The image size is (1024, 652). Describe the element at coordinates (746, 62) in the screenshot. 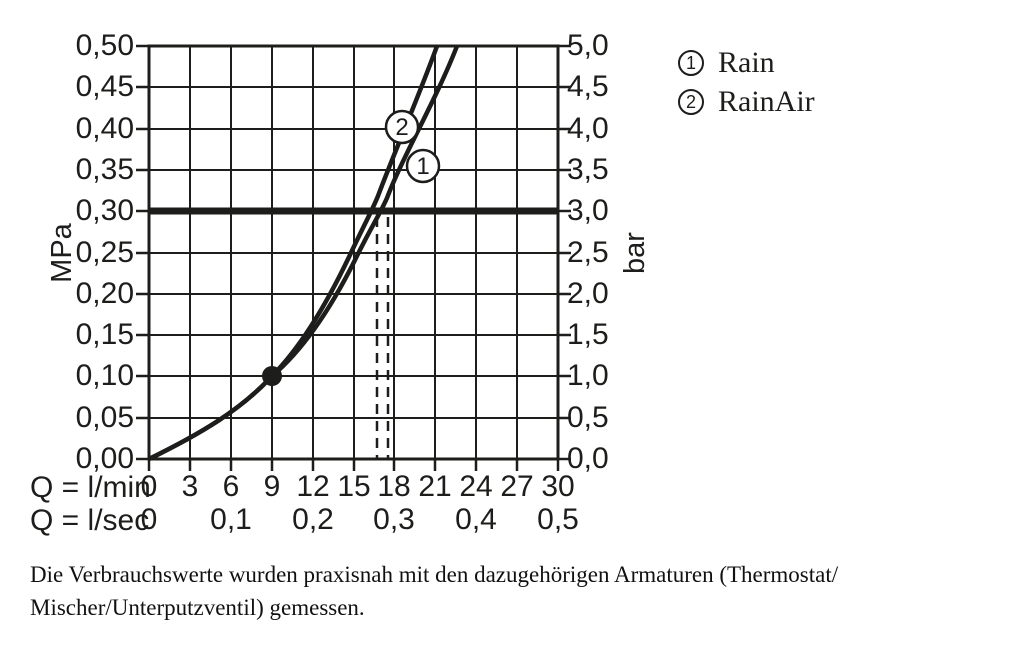

I see `legend-rain-label: Rain` at that location.